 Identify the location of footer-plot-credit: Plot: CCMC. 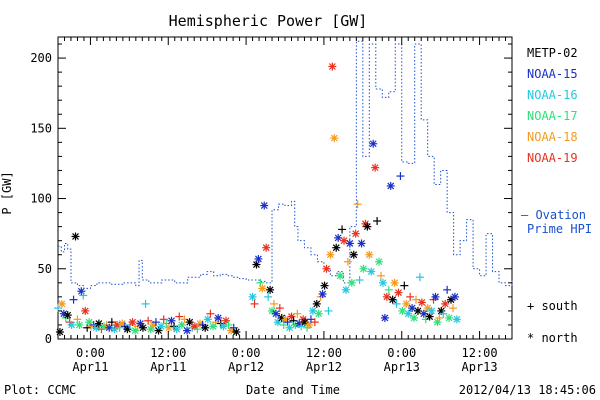
(40, 390).